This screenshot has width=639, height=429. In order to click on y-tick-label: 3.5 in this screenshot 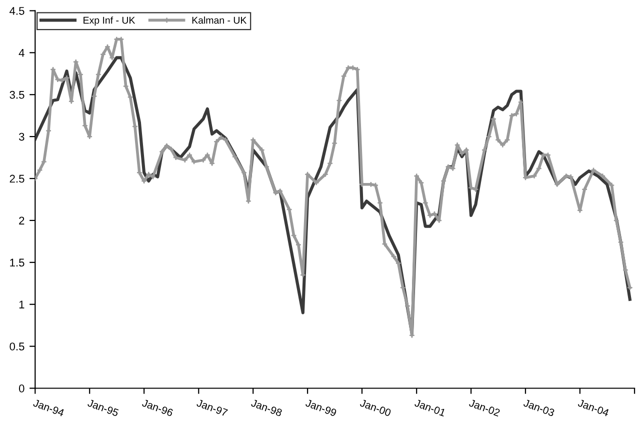, I will do `click(17, 94)`.